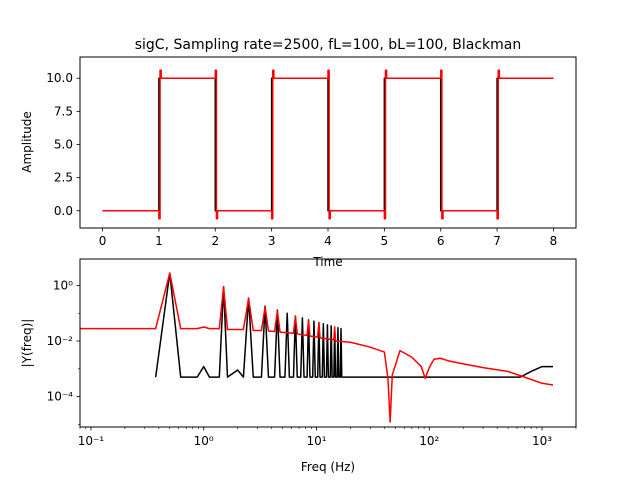 This screenshot has width=640, height=480. Describe the element at coordinates (215, 241) in the screenshot. I see `chart-1-x-tick-label: 2` at that location.